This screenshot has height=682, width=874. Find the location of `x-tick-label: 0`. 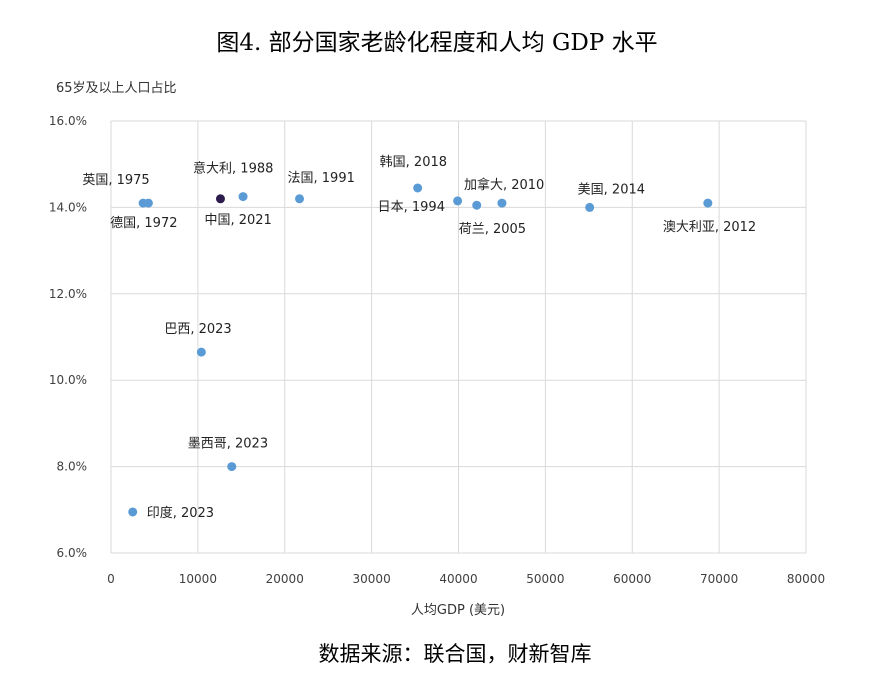

x-tick-label: 0 is located at coordinates (111, 579).